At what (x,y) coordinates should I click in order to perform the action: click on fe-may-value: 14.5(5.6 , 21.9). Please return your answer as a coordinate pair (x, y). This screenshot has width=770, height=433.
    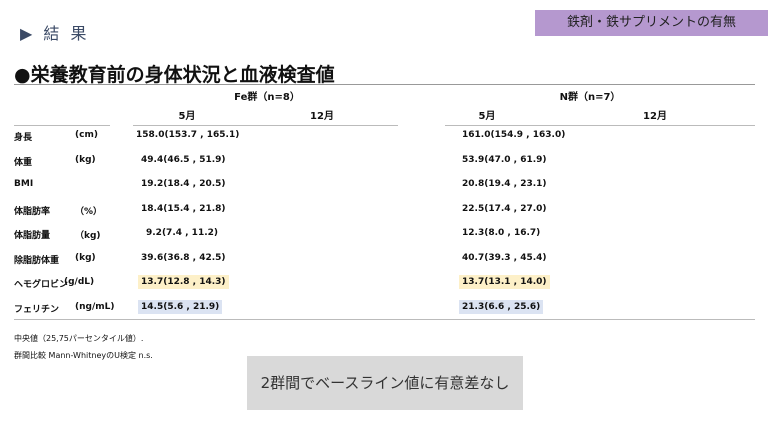
    Looking at the image, I should click on (180, 306).